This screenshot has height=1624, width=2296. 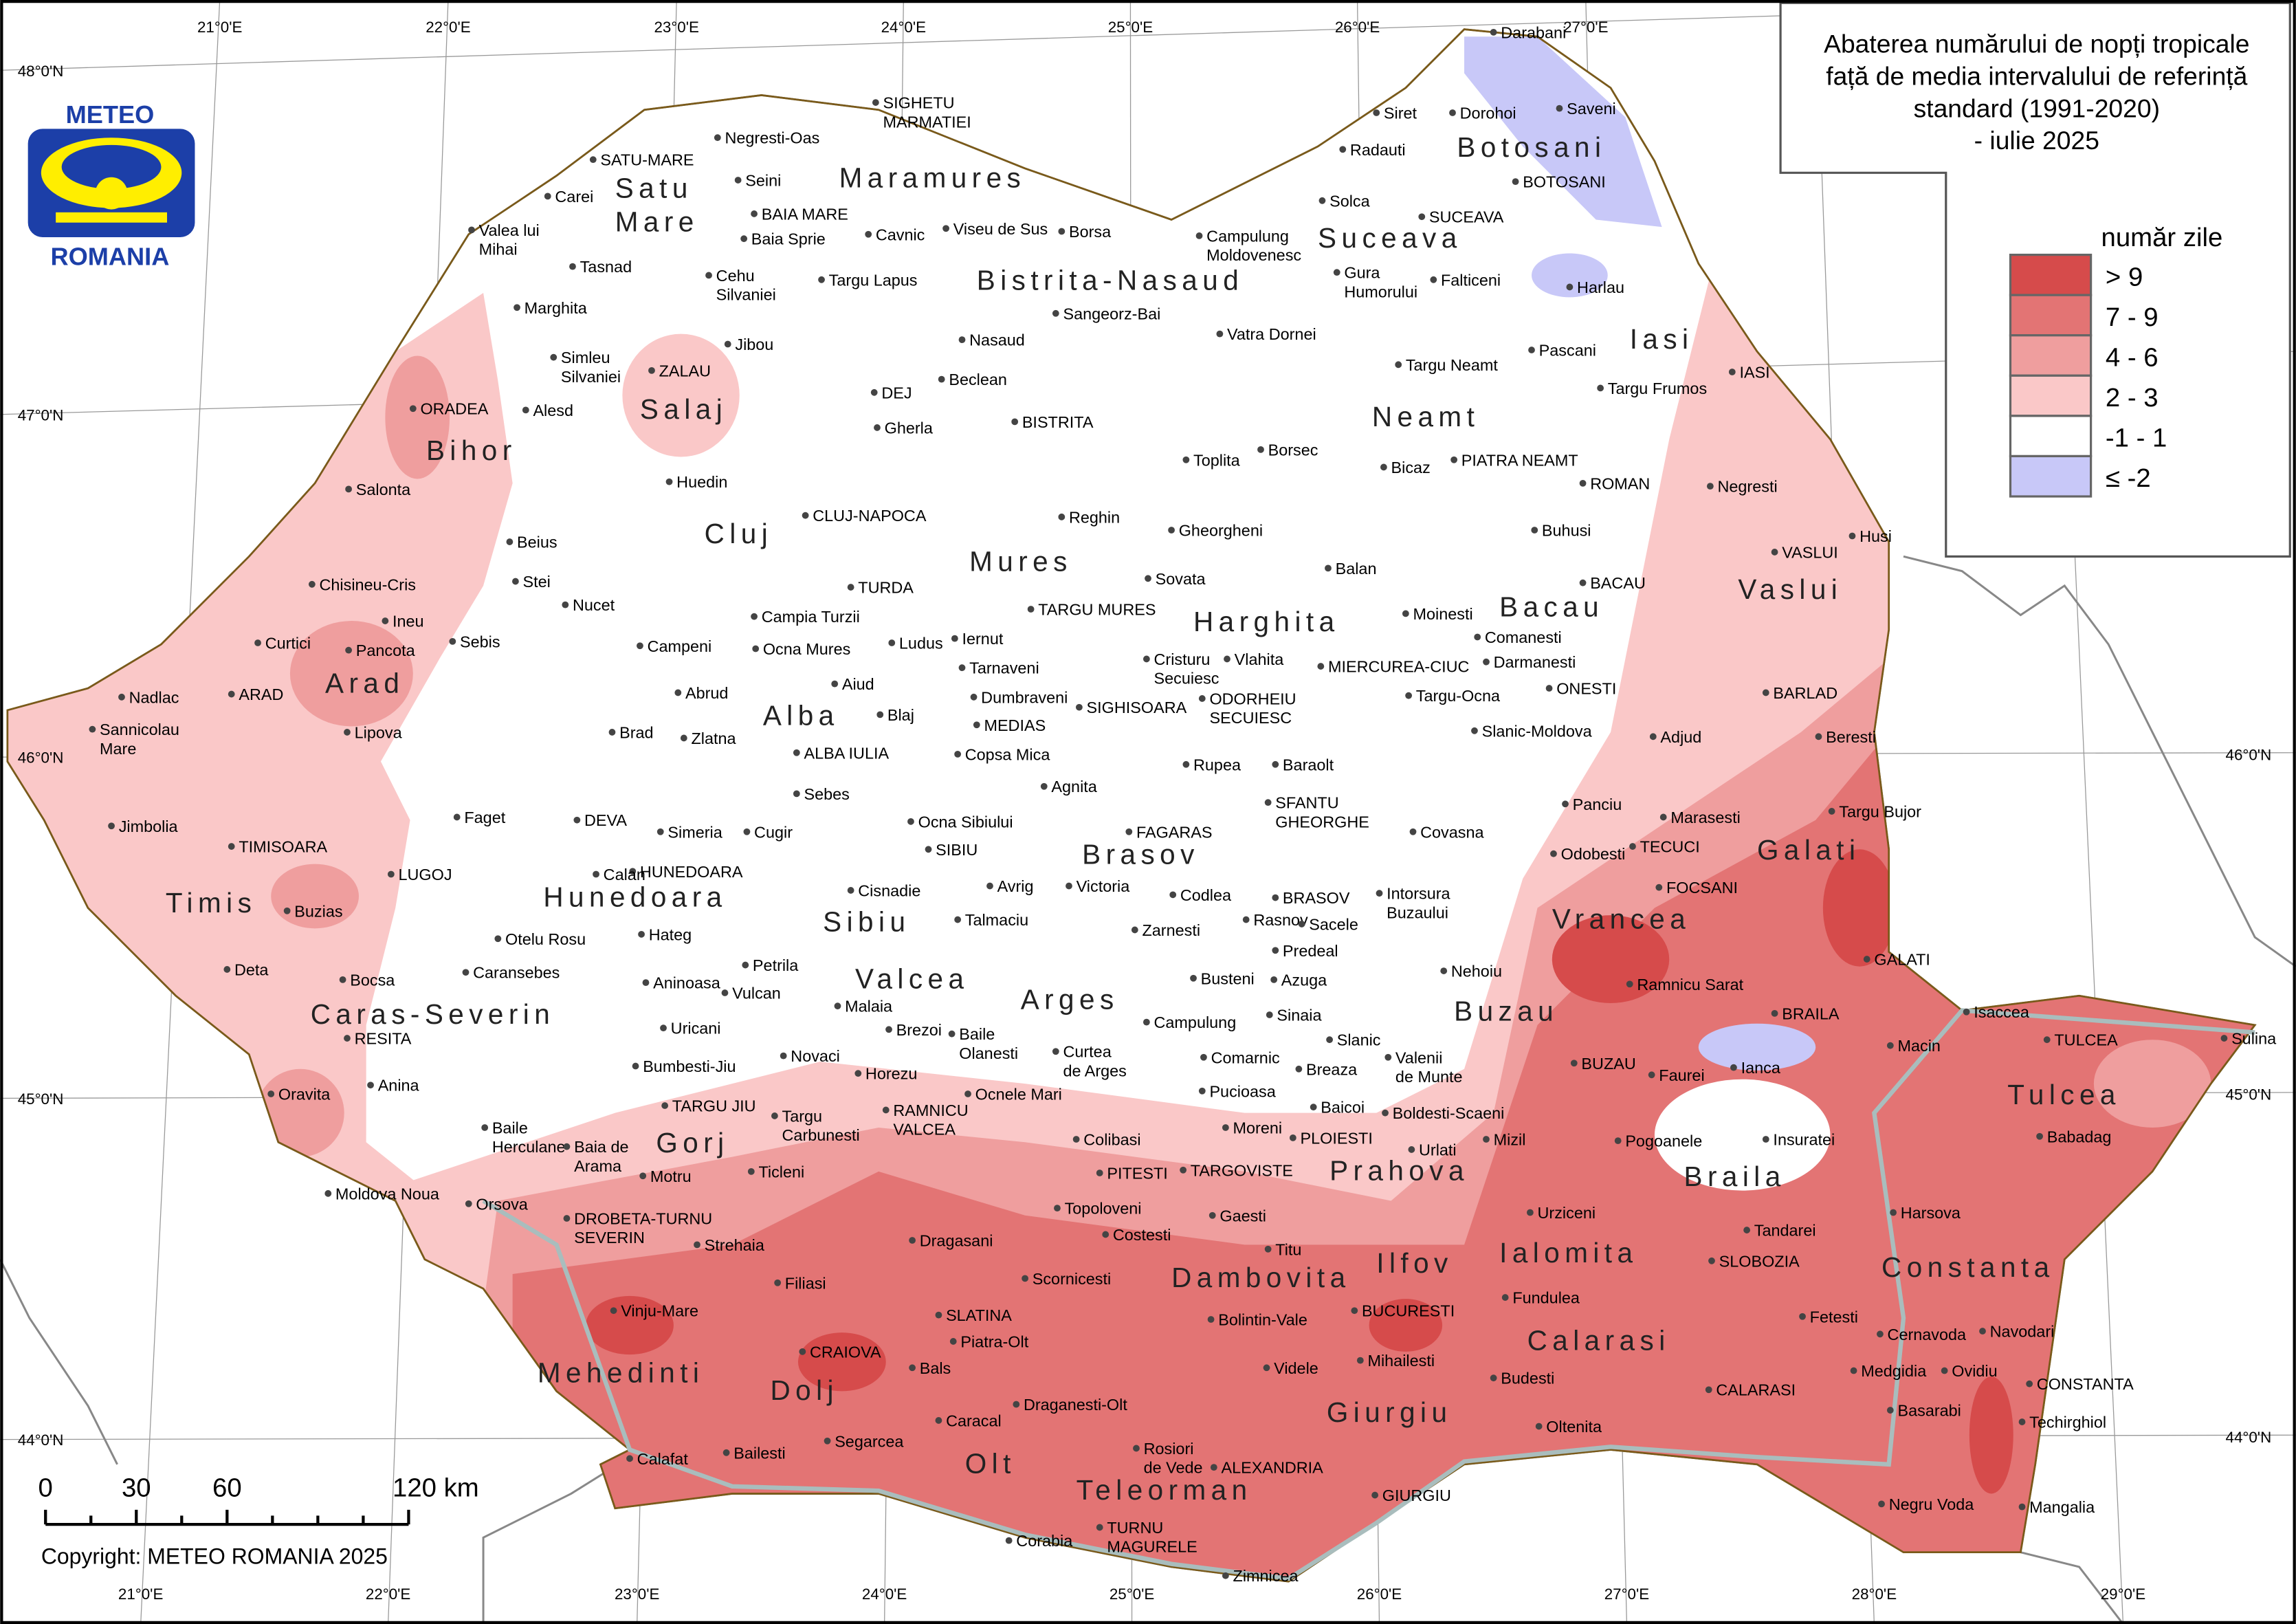 What do you see at coordinates (858, 684) in the screenshot?
I see `city-label-line: Aiud` at bounding box center [858, 684].